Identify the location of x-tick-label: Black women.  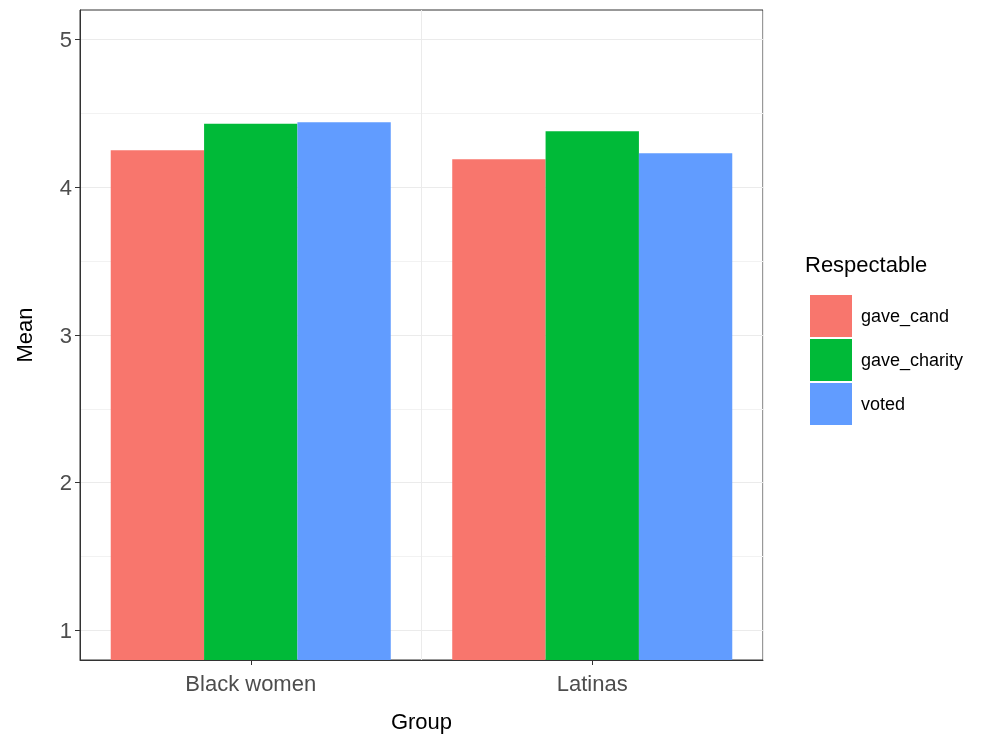
(251, 683).